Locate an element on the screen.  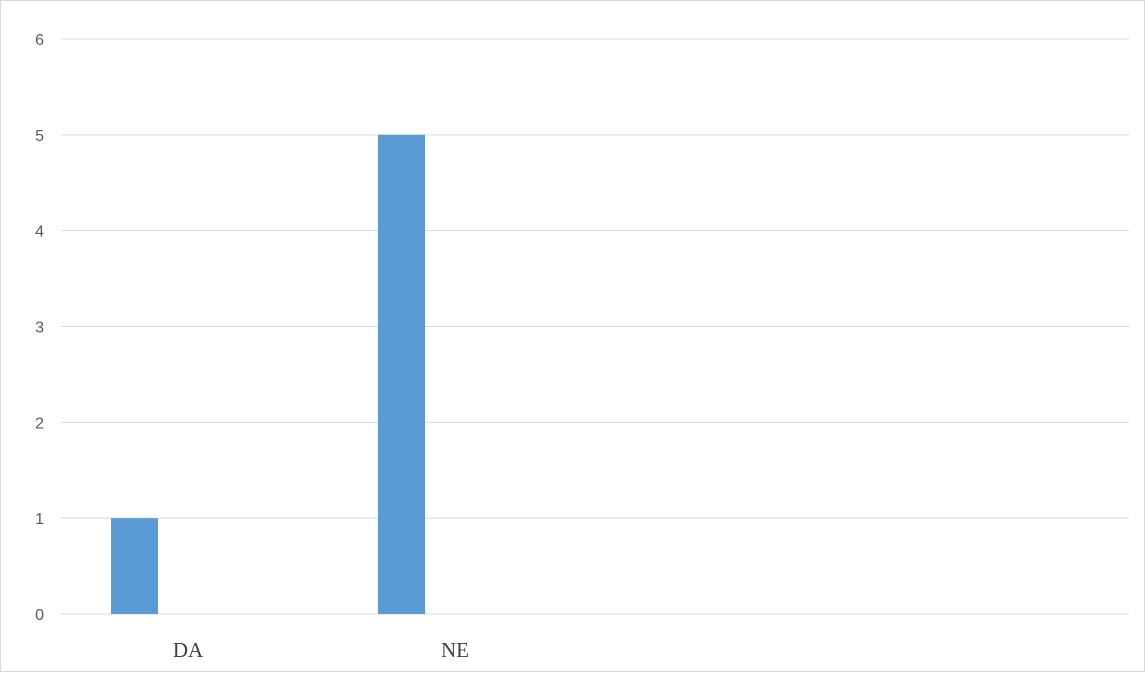
y-tick-label: 6 is located at coordinates (39, 40).